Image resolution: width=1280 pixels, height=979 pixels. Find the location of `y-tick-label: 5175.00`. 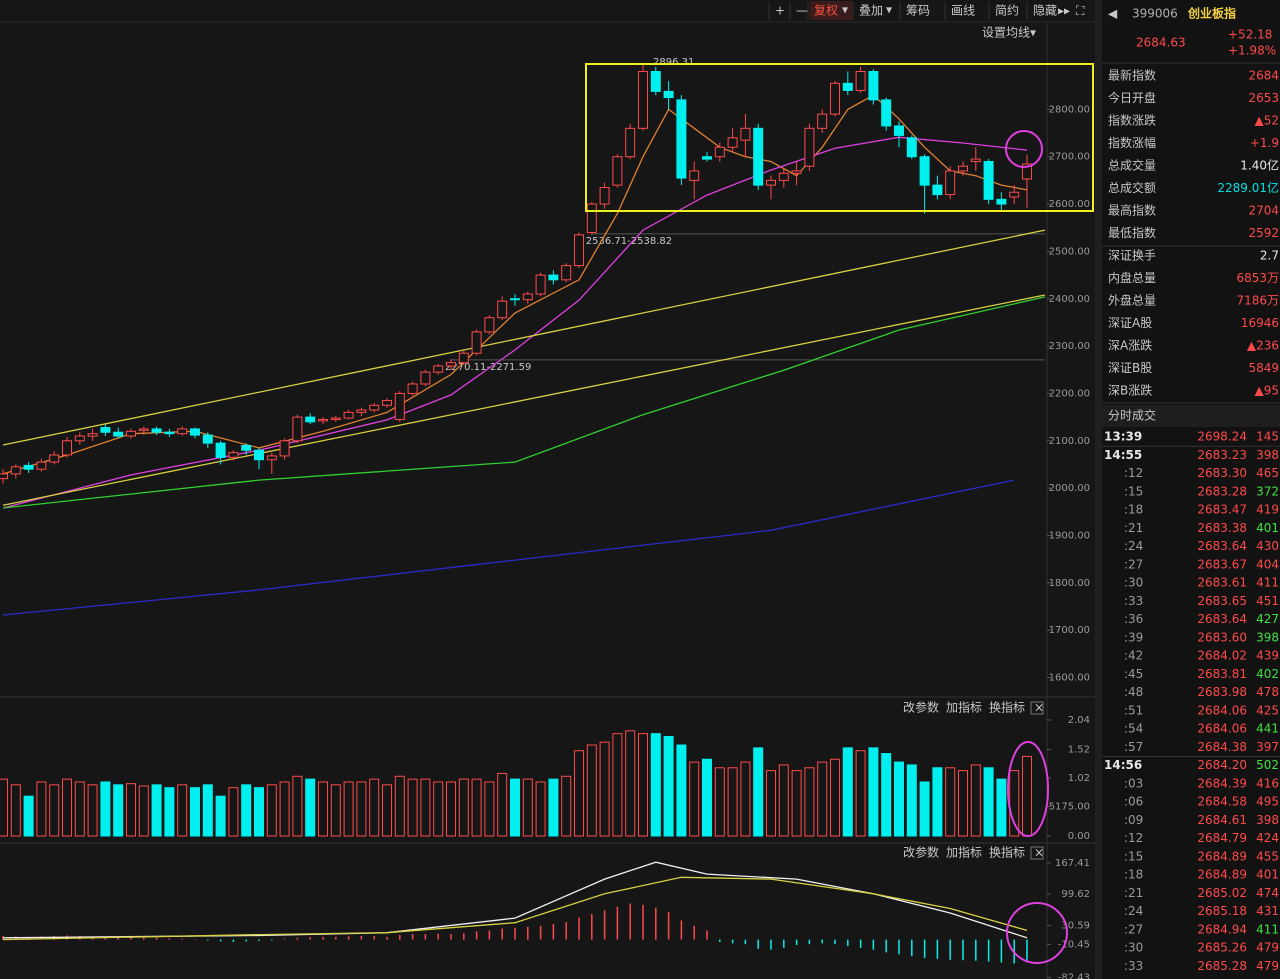

y-tick-label: 5175.00 is located at coordinates (1069, 807).